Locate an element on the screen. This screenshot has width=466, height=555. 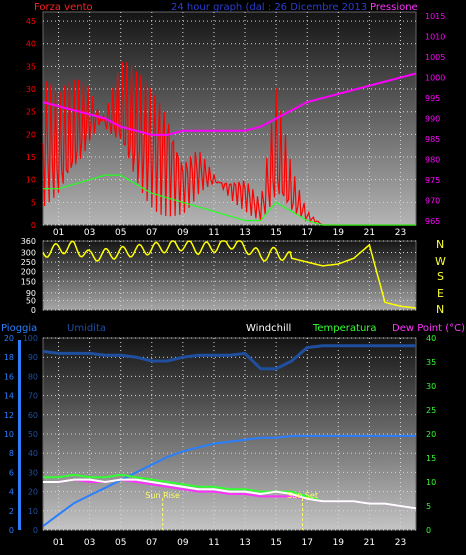
humidity-tick-label: 60 is located at coordinates (33, 415).